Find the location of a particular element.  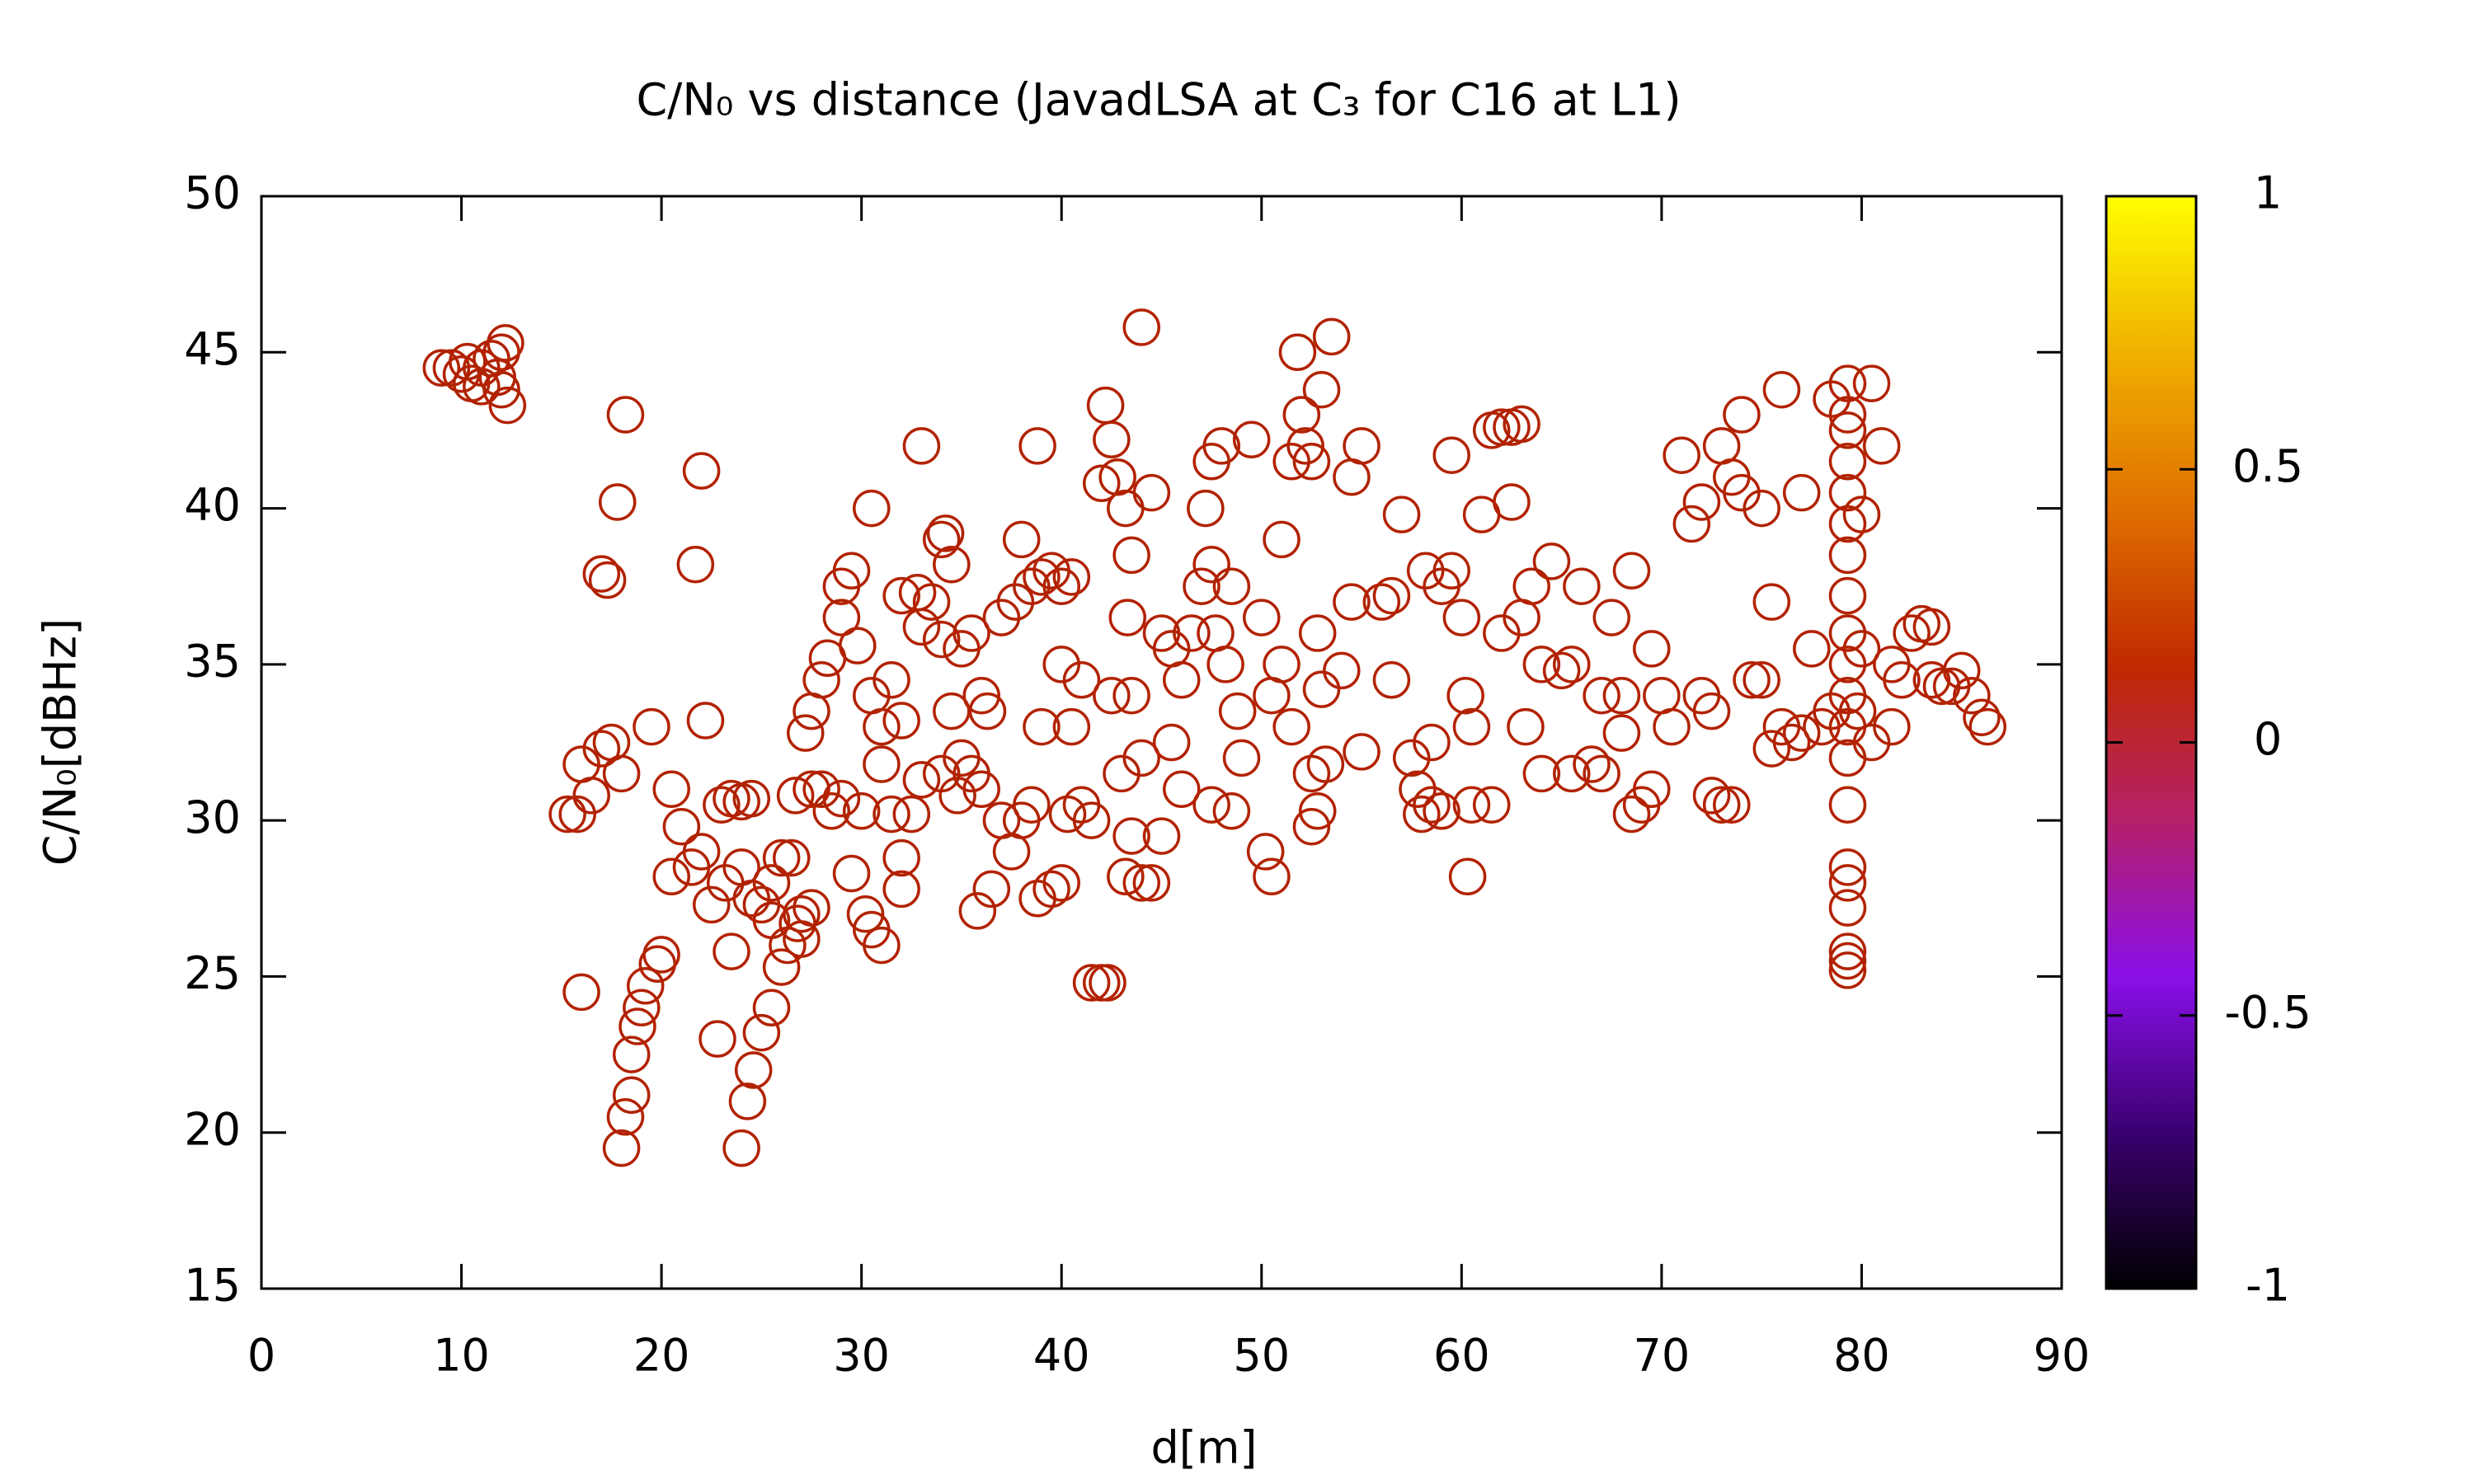

x-tick-label: 20 is located at coordinates (661, 1356).